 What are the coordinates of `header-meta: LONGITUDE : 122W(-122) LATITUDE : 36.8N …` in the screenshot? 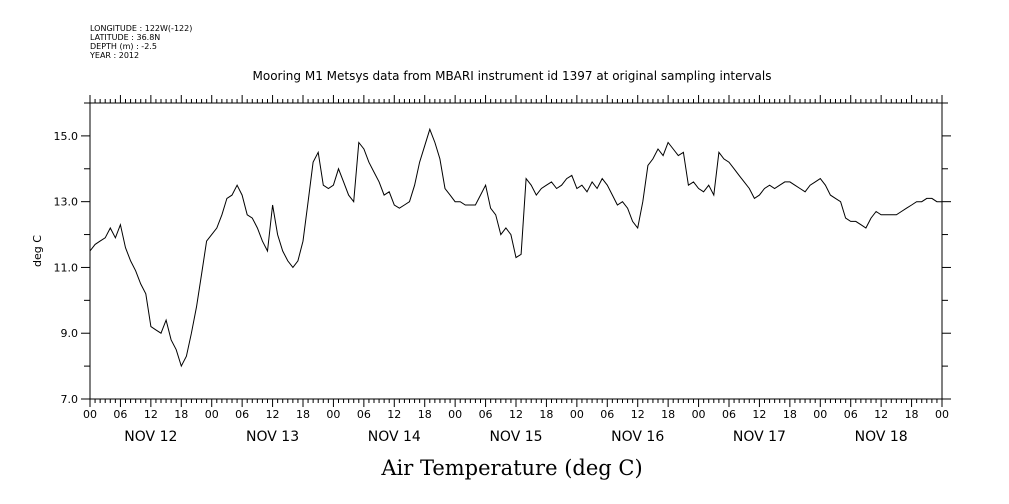 It's located at (140, 42).